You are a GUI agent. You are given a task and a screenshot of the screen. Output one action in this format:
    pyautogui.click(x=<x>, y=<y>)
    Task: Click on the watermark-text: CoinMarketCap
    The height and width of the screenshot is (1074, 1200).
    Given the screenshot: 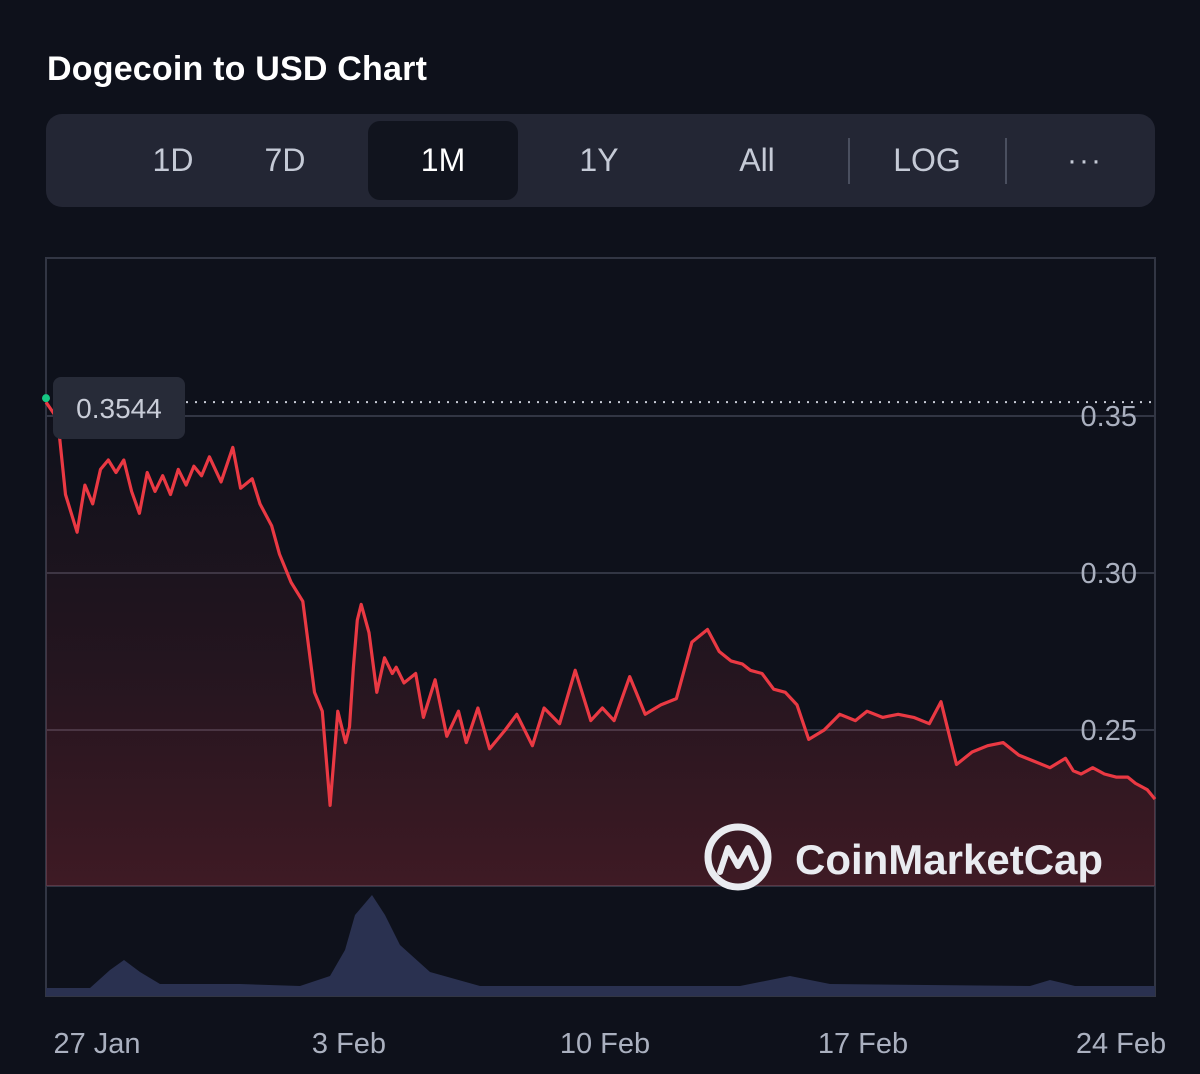 What is the action you would take?
    pyautogui.click(x=949, y=859)
    